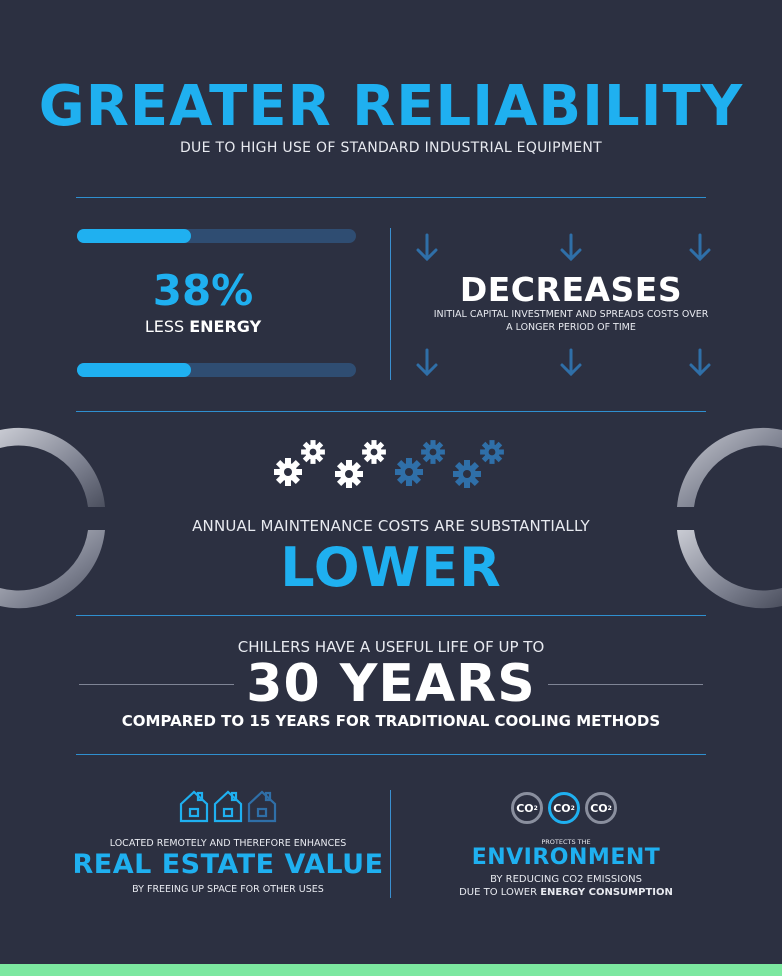  I want to click on environment-top: PROTECTS THE, so click(566, 842).